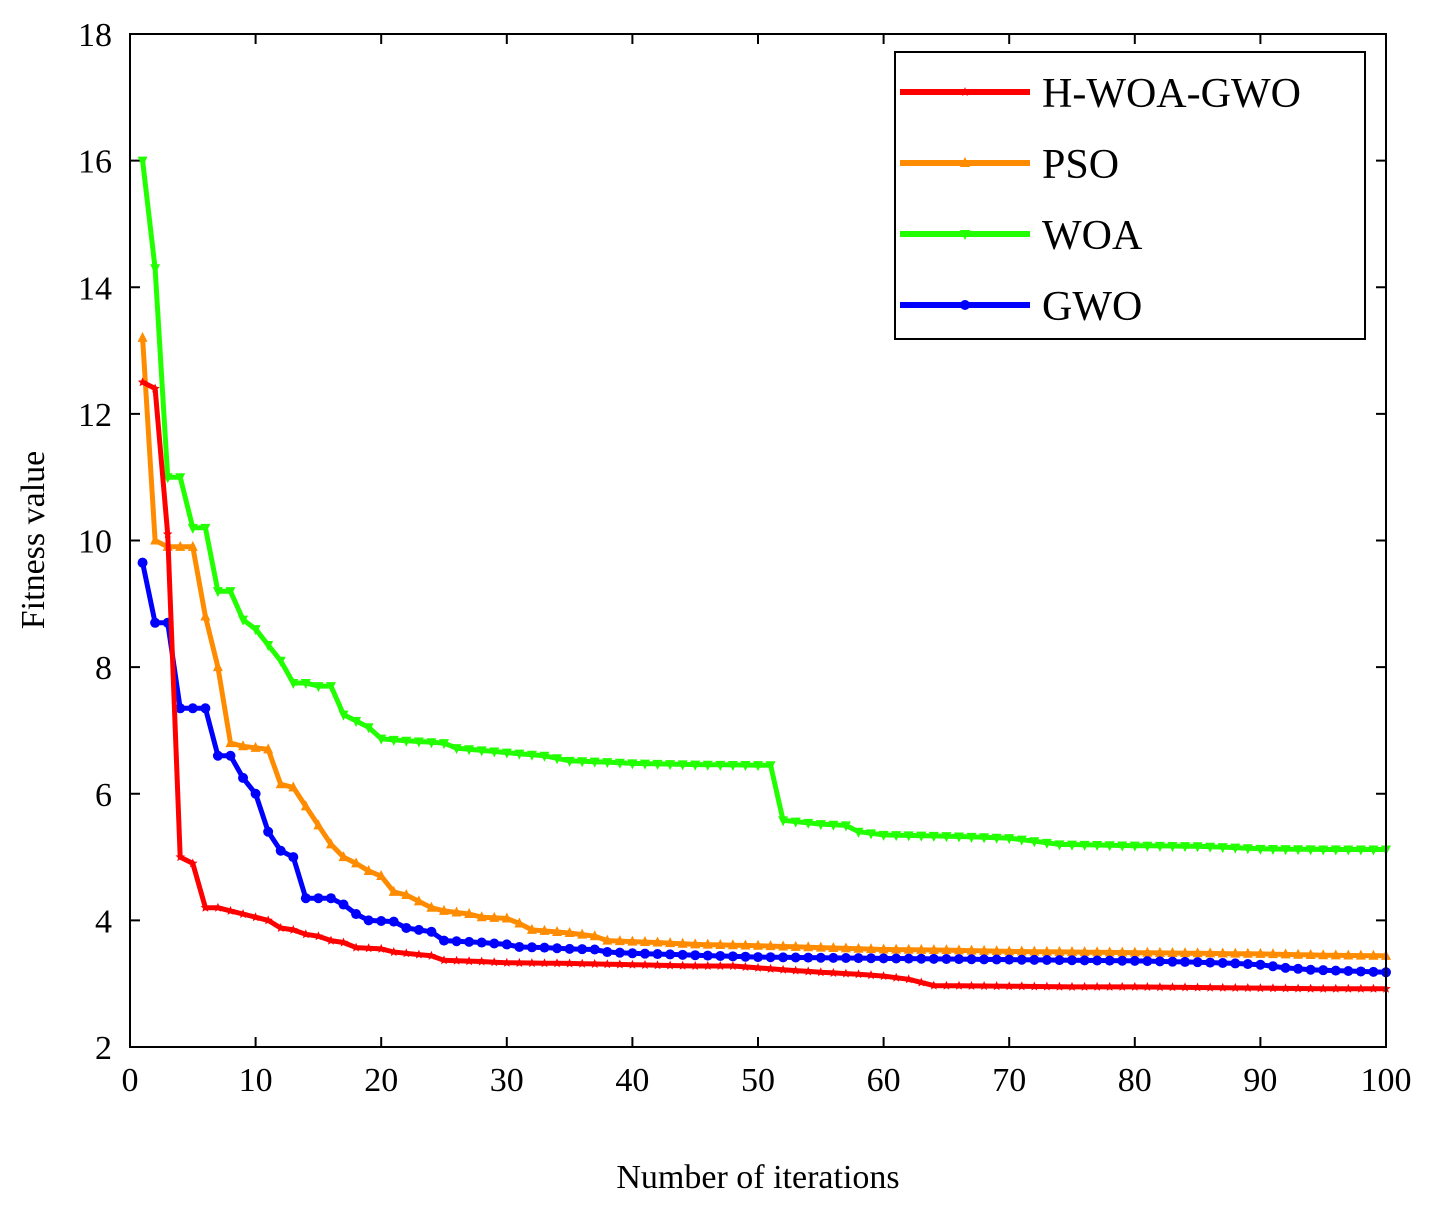  What do you see at coordinates (1171, 94) in the screenshot?
I see `legend-label: H-WOA-GWO` at bounding box center [1171, 94].